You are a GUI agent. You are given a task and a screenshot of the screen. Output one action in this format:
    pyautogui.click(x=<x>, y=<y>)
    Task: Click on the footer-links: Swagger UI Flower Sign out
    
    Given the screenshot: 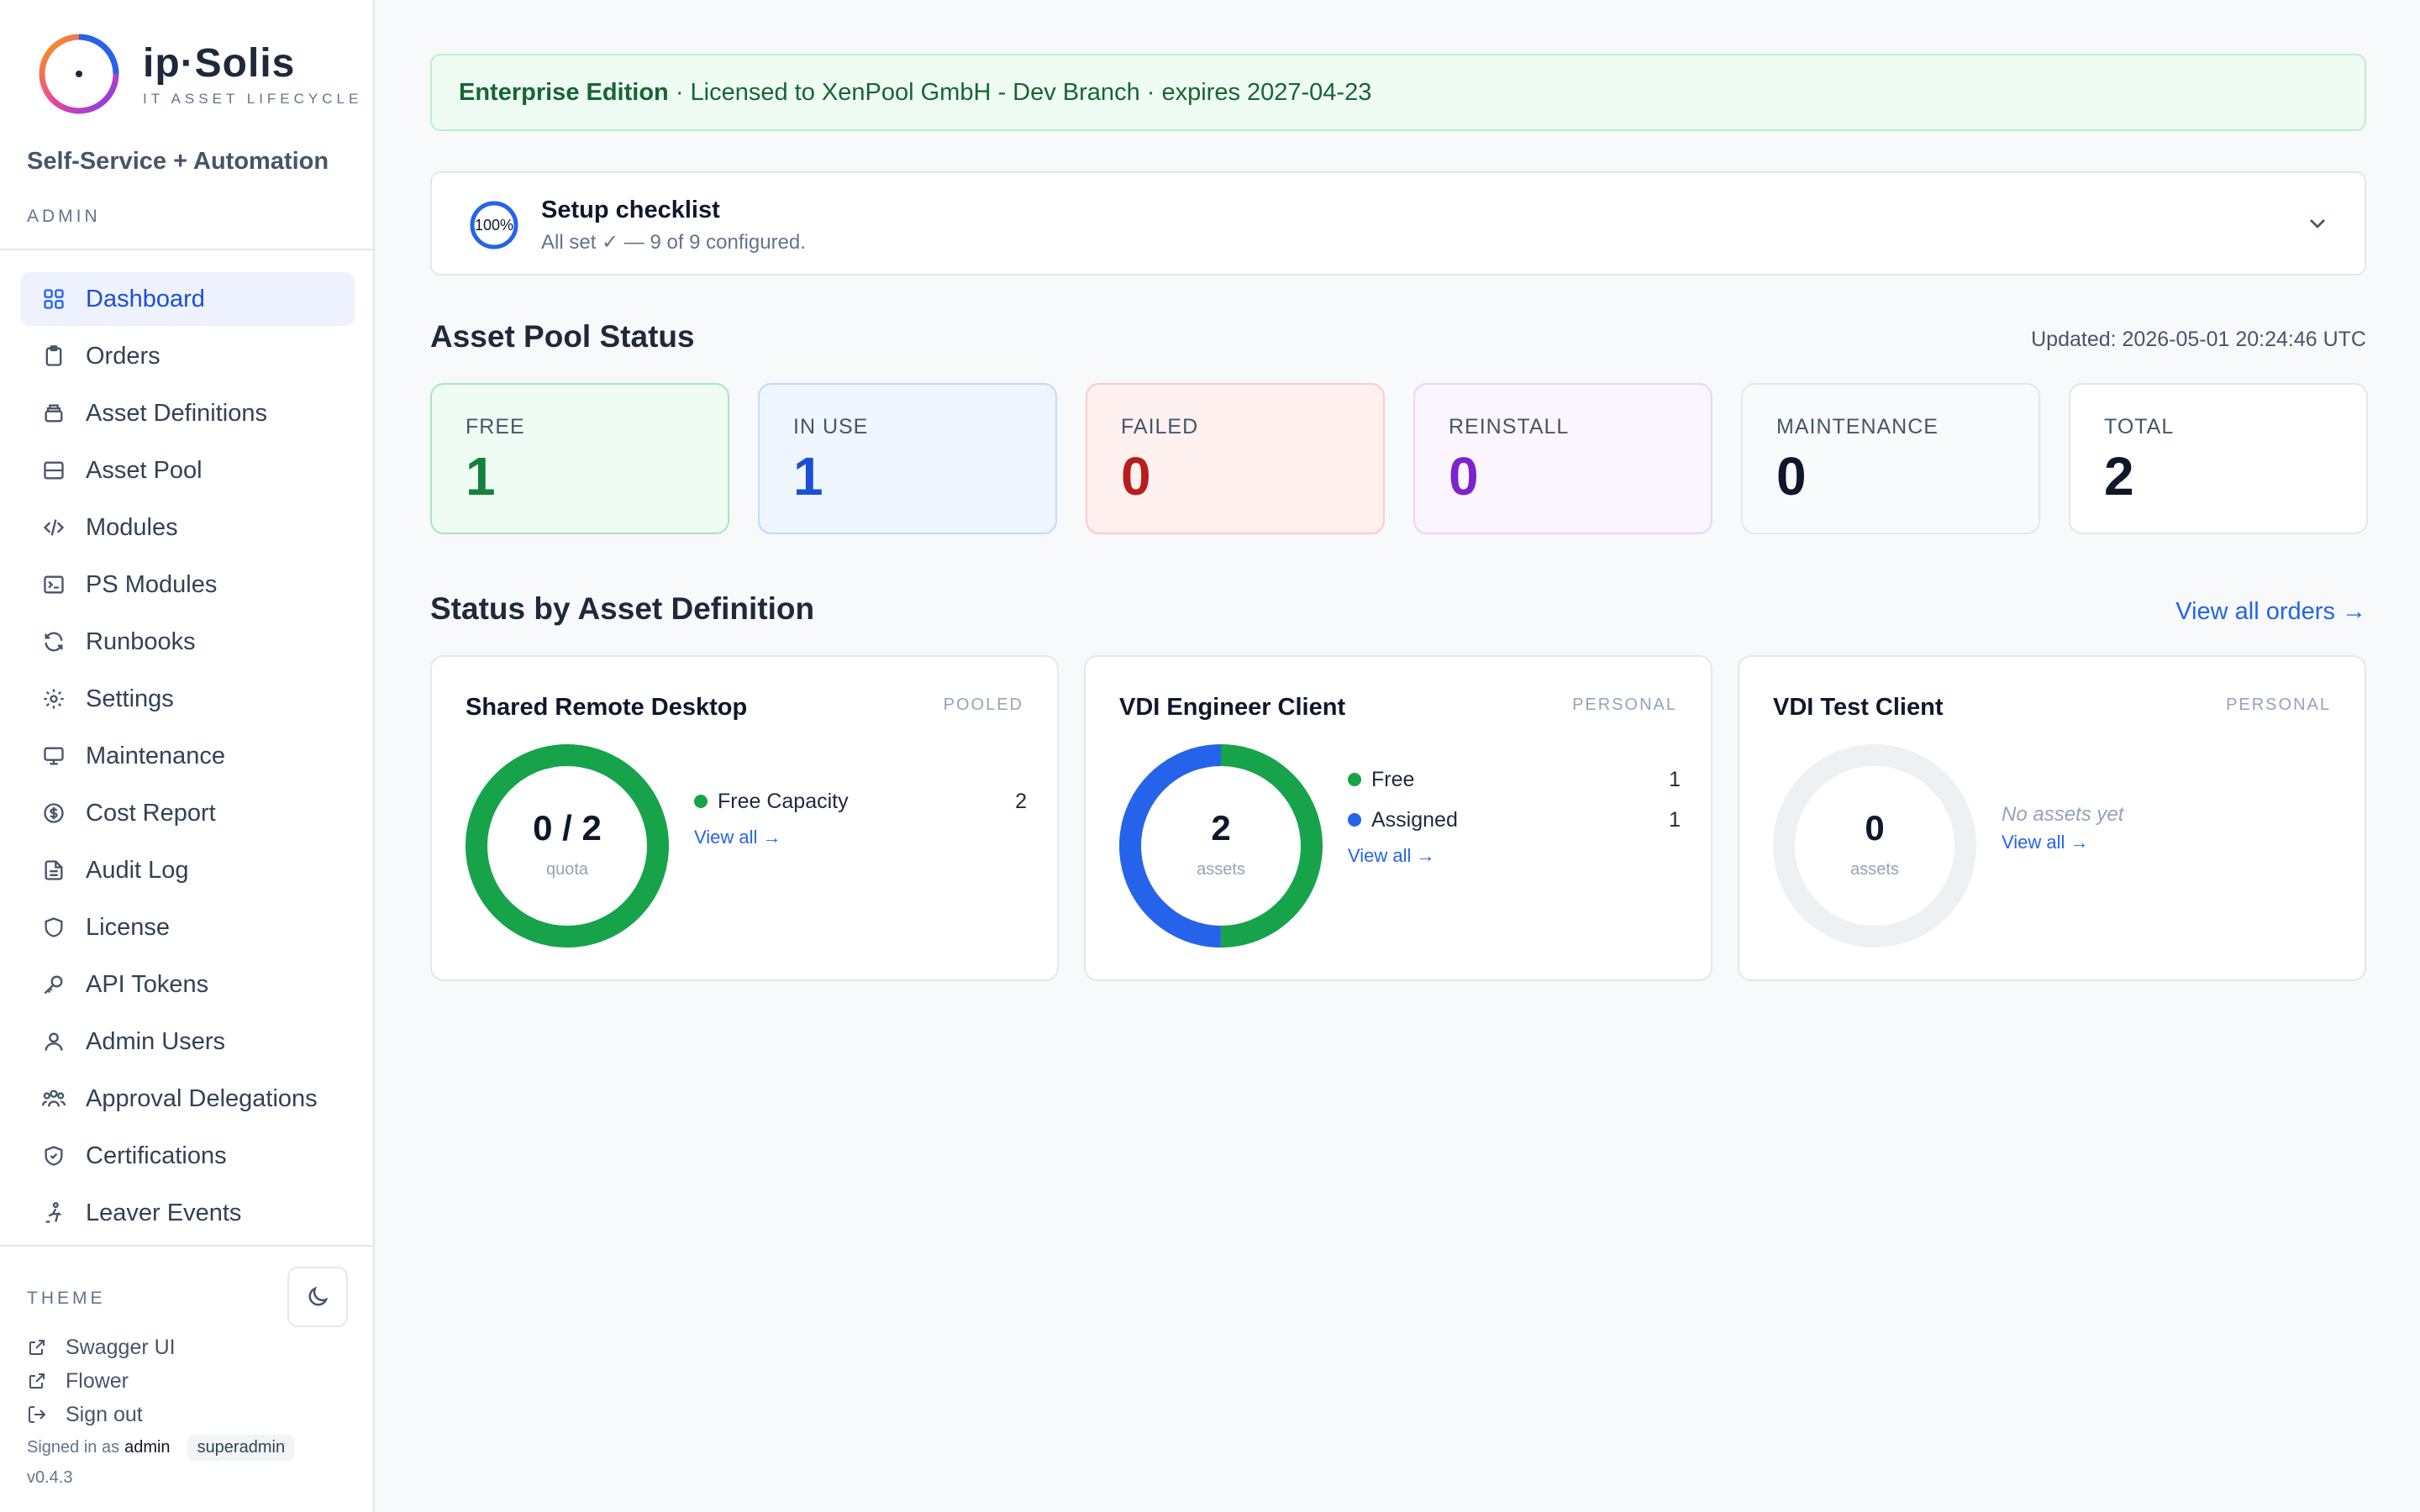 What is the action you would take?
    pyautogui.click(x=101, y=1381)
    